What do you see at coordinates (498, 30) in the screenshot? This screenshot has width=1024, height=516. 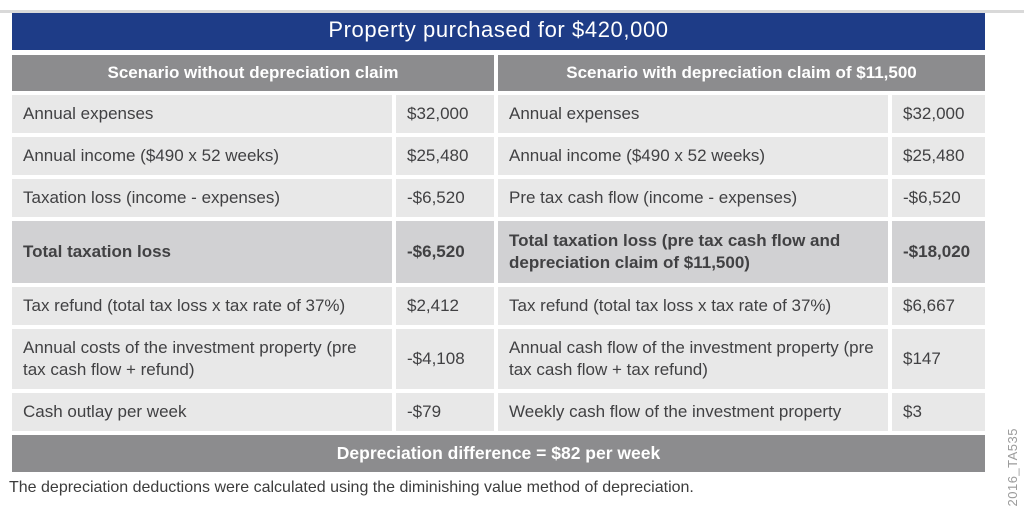 I see `table-title-banner: Property purchased for $420,000` at bounding box center [498, 30].